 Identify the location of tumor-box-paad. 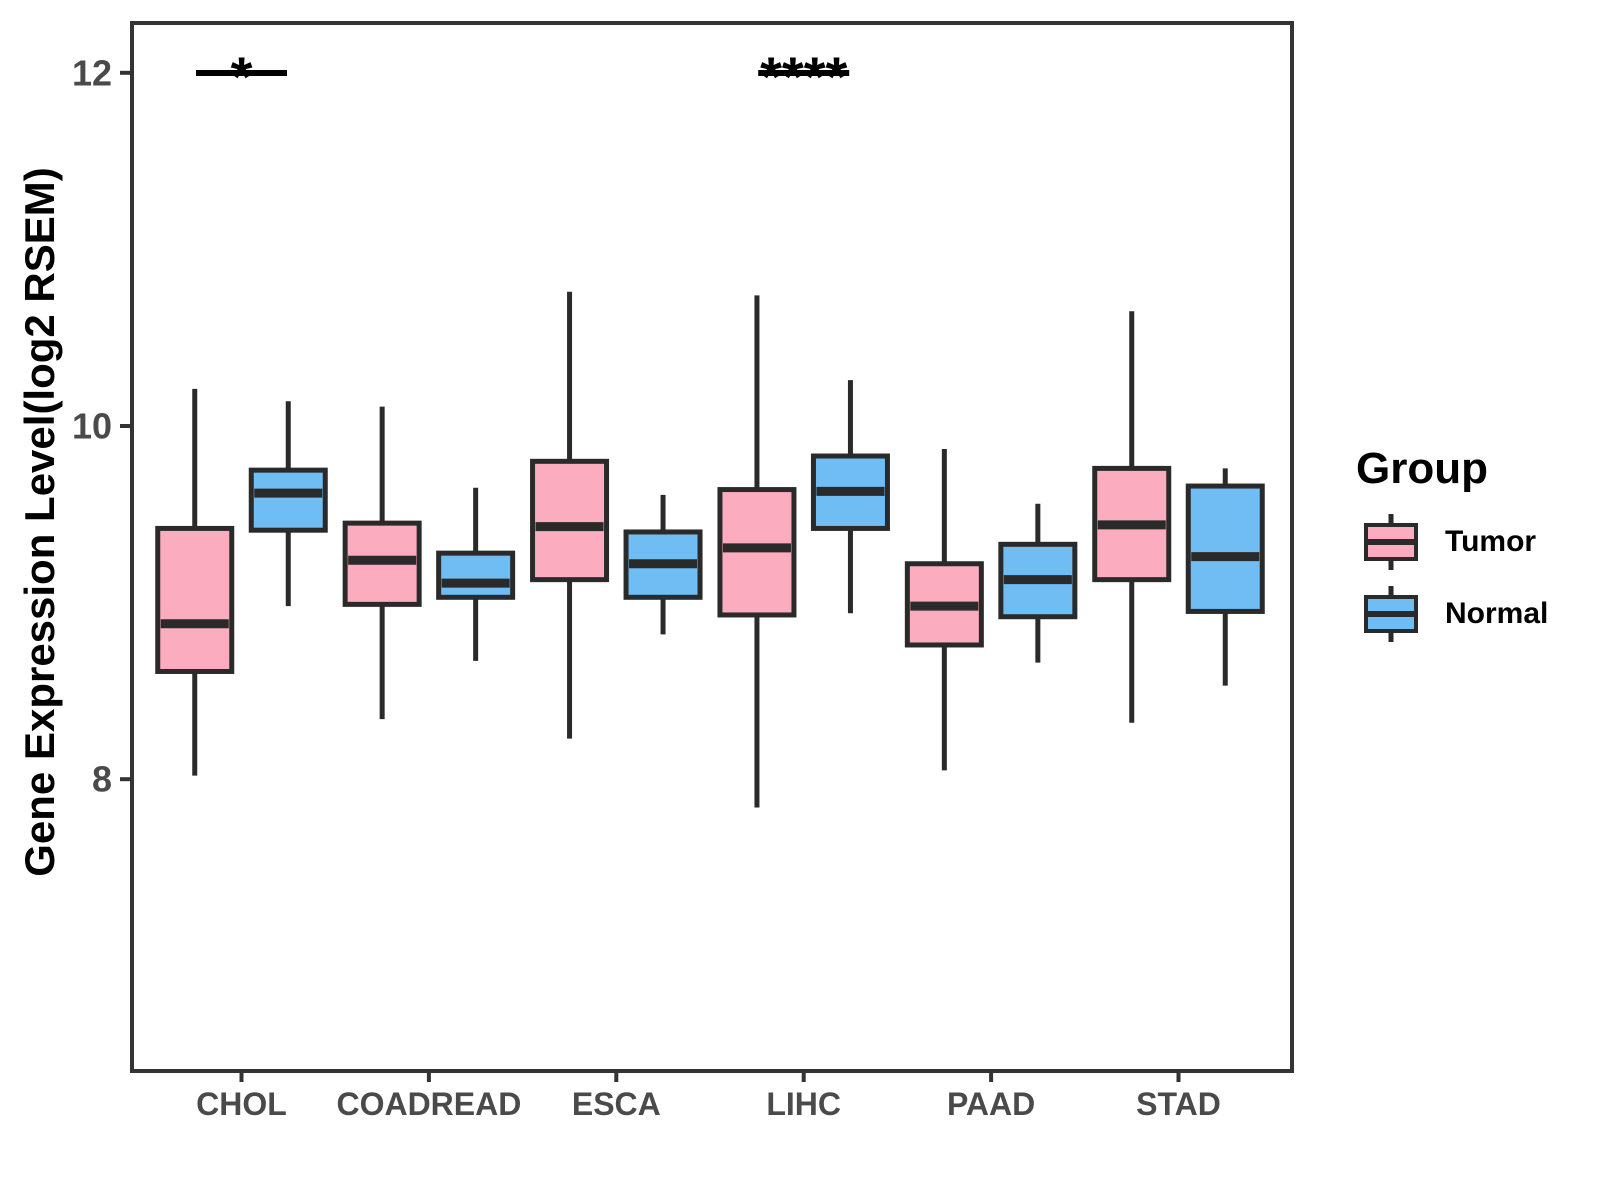
(944, 609).